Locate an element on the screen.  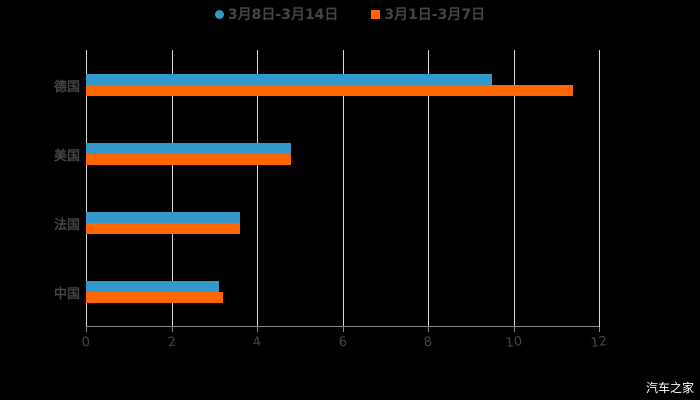
x-tick-label: 8 is located at coordinates (428, 342).